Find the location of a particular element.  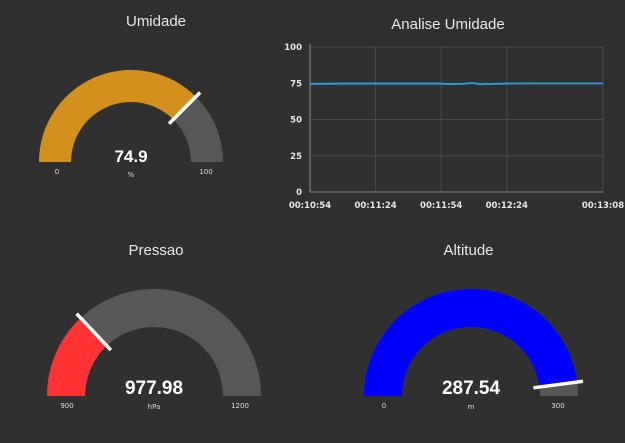

gauge-pressao: 977.98 hPa 900 1200 is located at coordinates (154, 350).